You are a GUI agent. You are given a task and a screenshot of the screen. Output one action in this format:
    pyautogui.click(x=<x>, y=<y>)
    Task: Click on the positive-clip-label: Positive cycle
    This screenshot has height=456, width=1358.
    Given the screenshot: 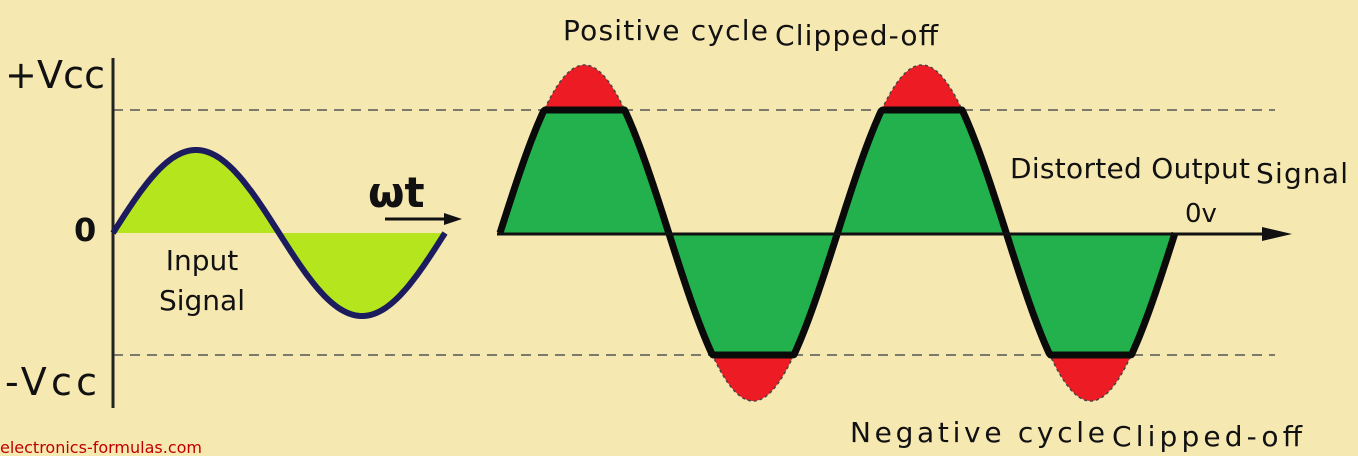 What is the action you would take?
    pyautogui.click(x=665, y=30)
    